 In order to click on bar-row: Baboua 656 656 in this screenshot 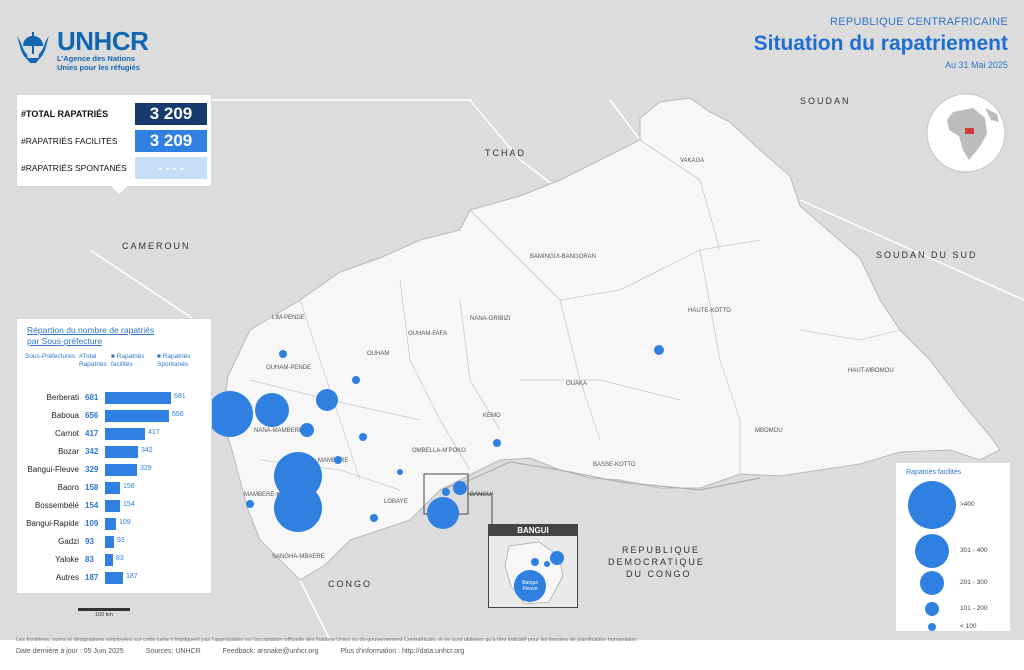, I will do `click(115, 416)`.